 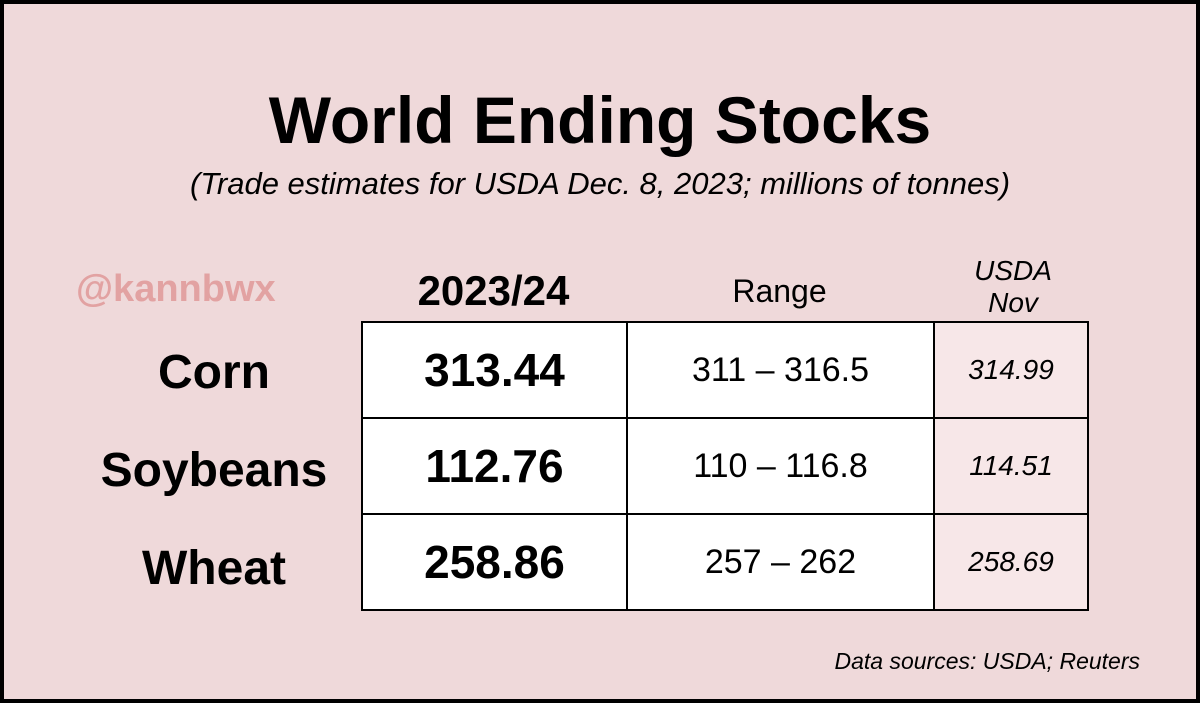 What do you see at coordinates (1013, 286) in the screenshot?
I see `column-header: USDA Nov` at bounding box center [1013, 286].